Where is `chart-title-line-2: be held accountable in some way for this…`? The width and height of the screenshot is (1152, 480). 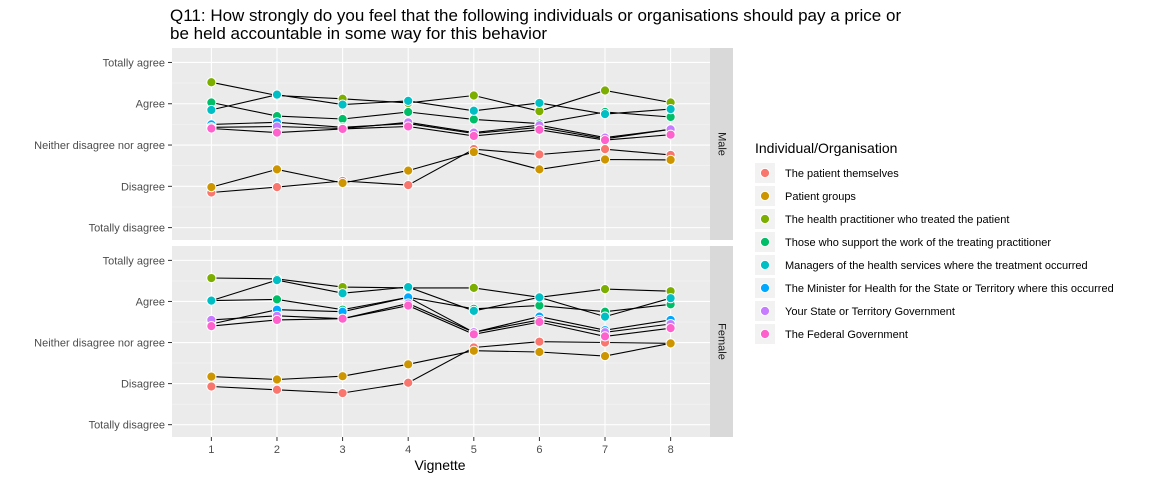
chart-title-line-2: be held accountable in some way for this… is located at coordinates (358, 33).